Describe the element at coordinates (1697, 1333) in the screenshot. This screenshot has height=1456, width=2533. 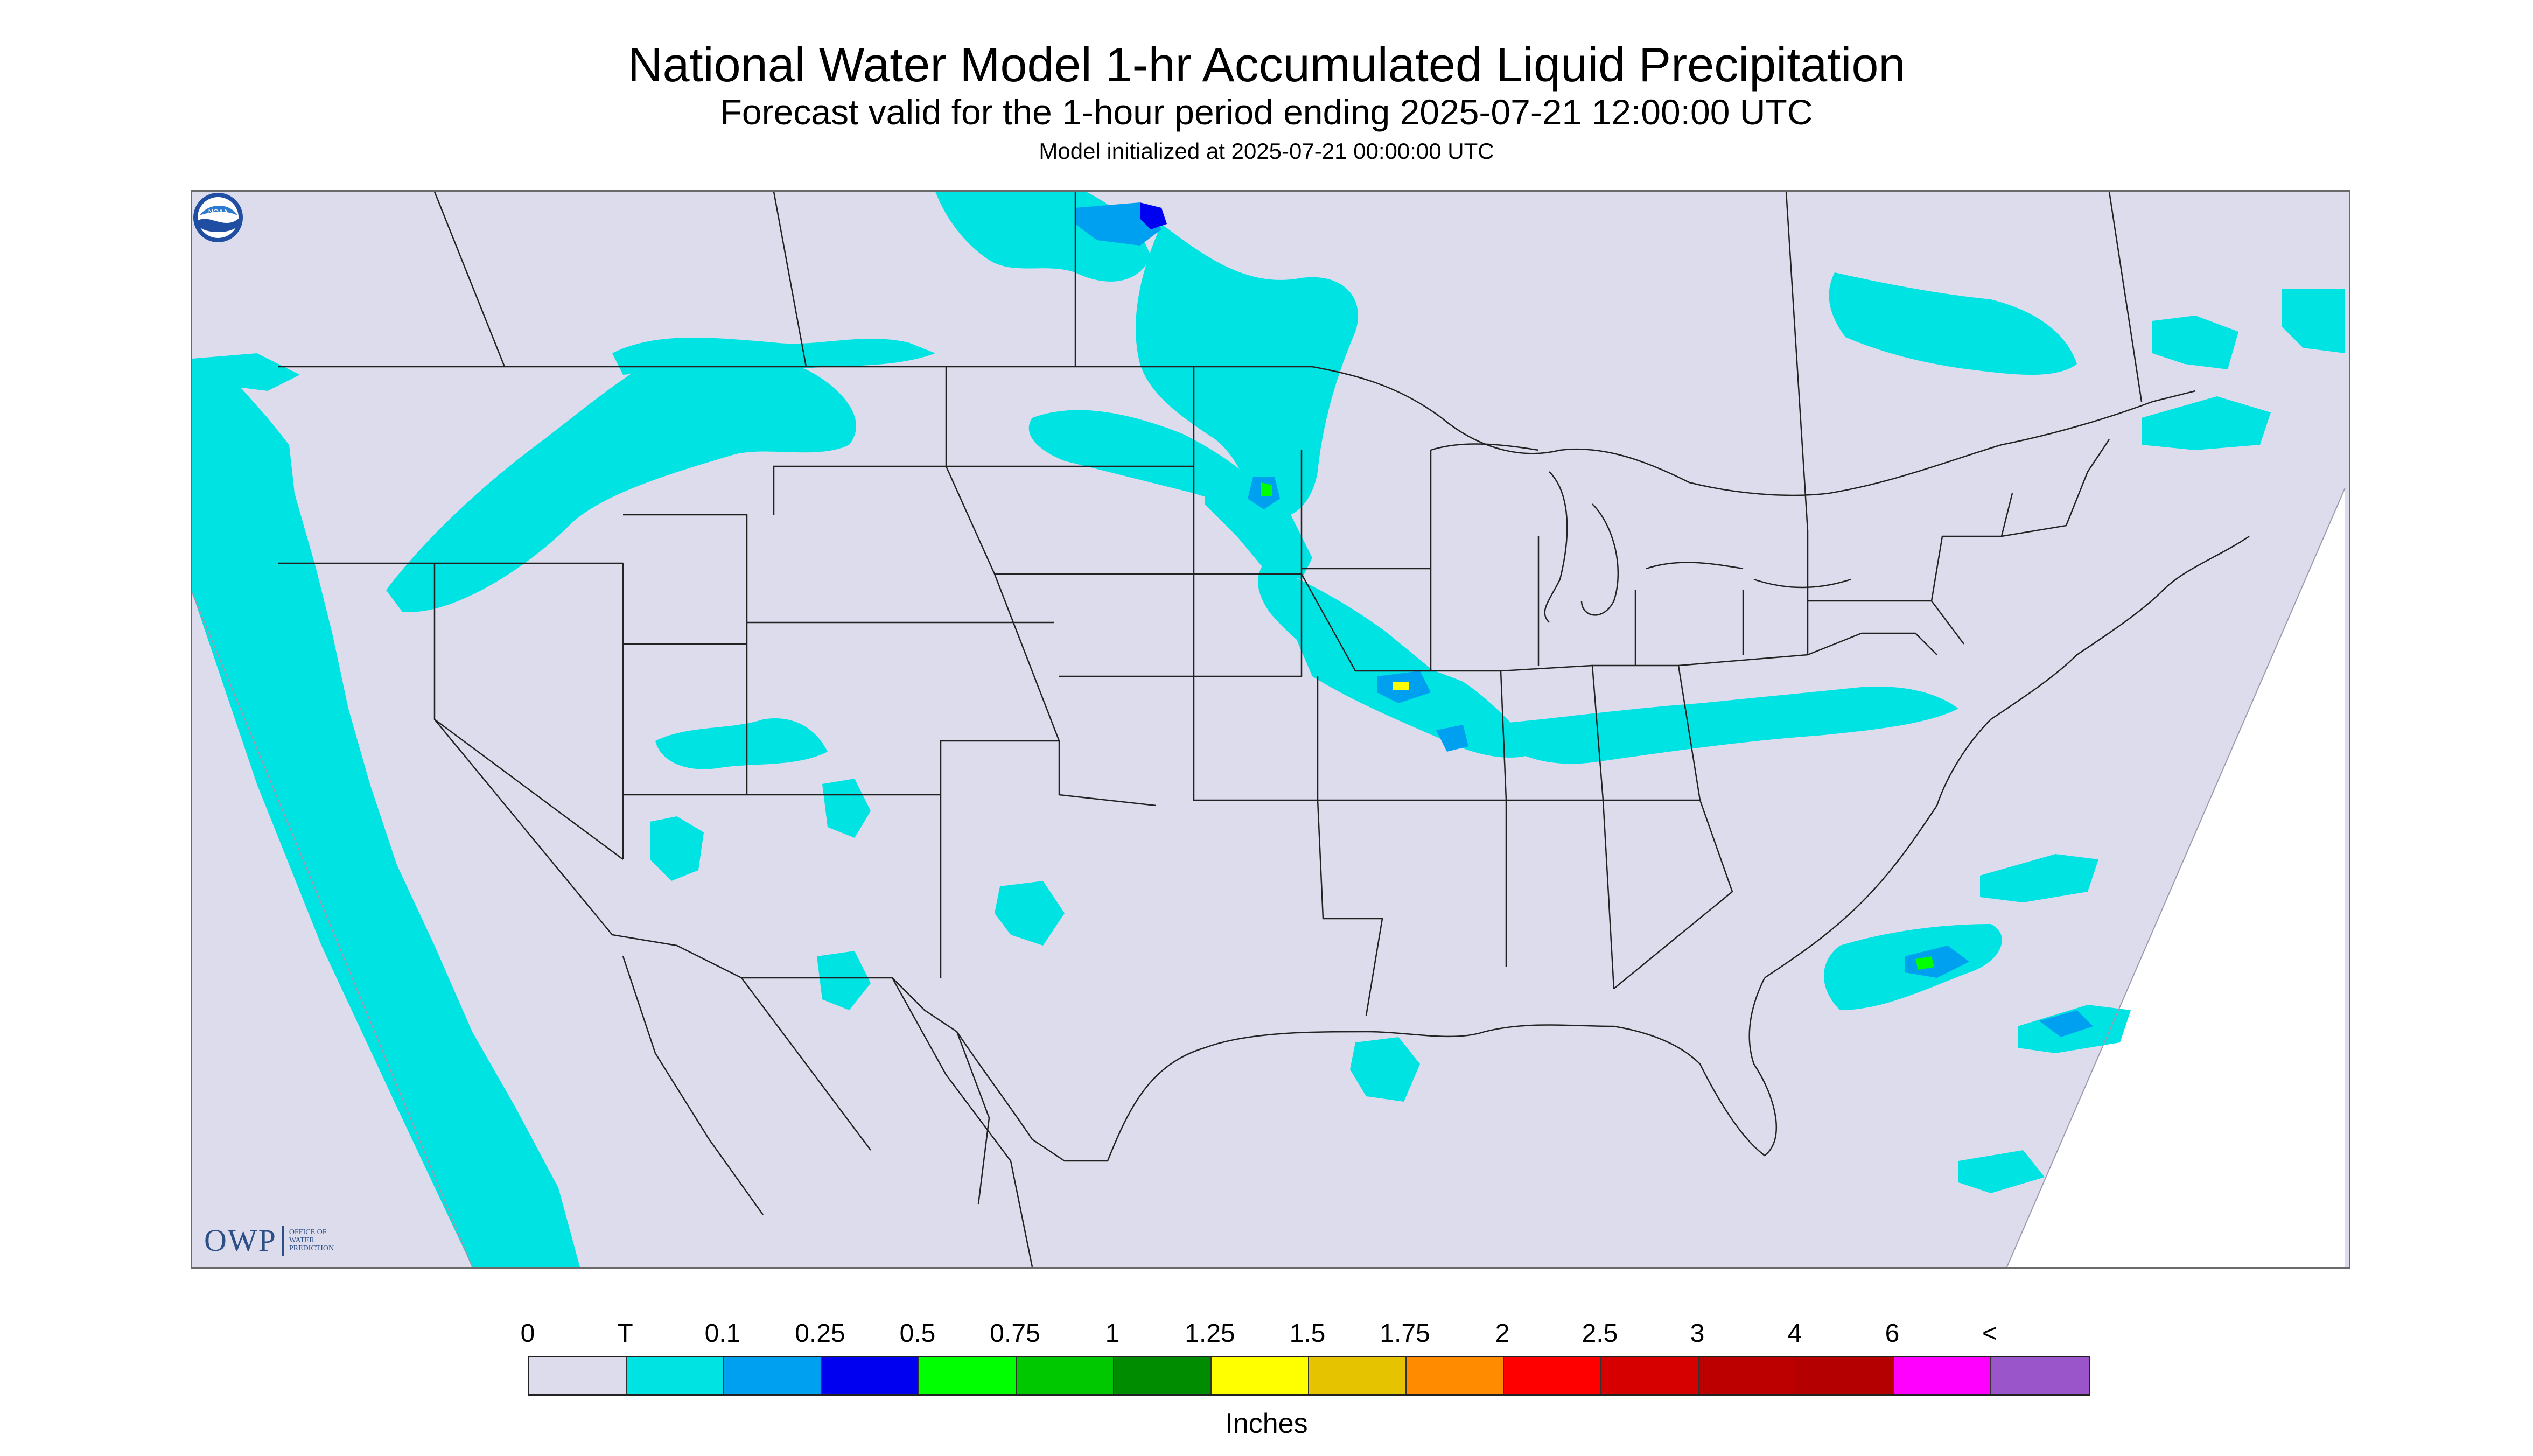
I see `legend-tick-label: 3` at that location.